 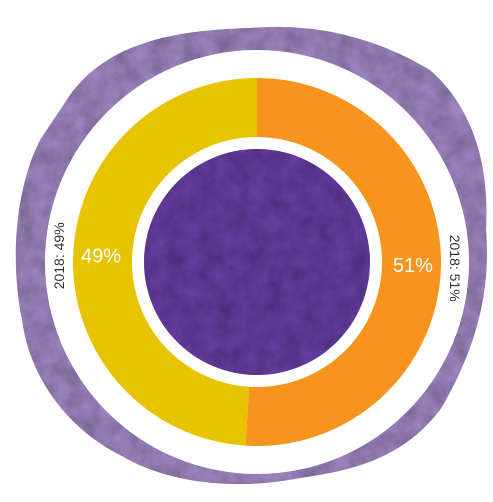 I want to click on outer-label: 2018: 51%, so click(x=455, y=268).